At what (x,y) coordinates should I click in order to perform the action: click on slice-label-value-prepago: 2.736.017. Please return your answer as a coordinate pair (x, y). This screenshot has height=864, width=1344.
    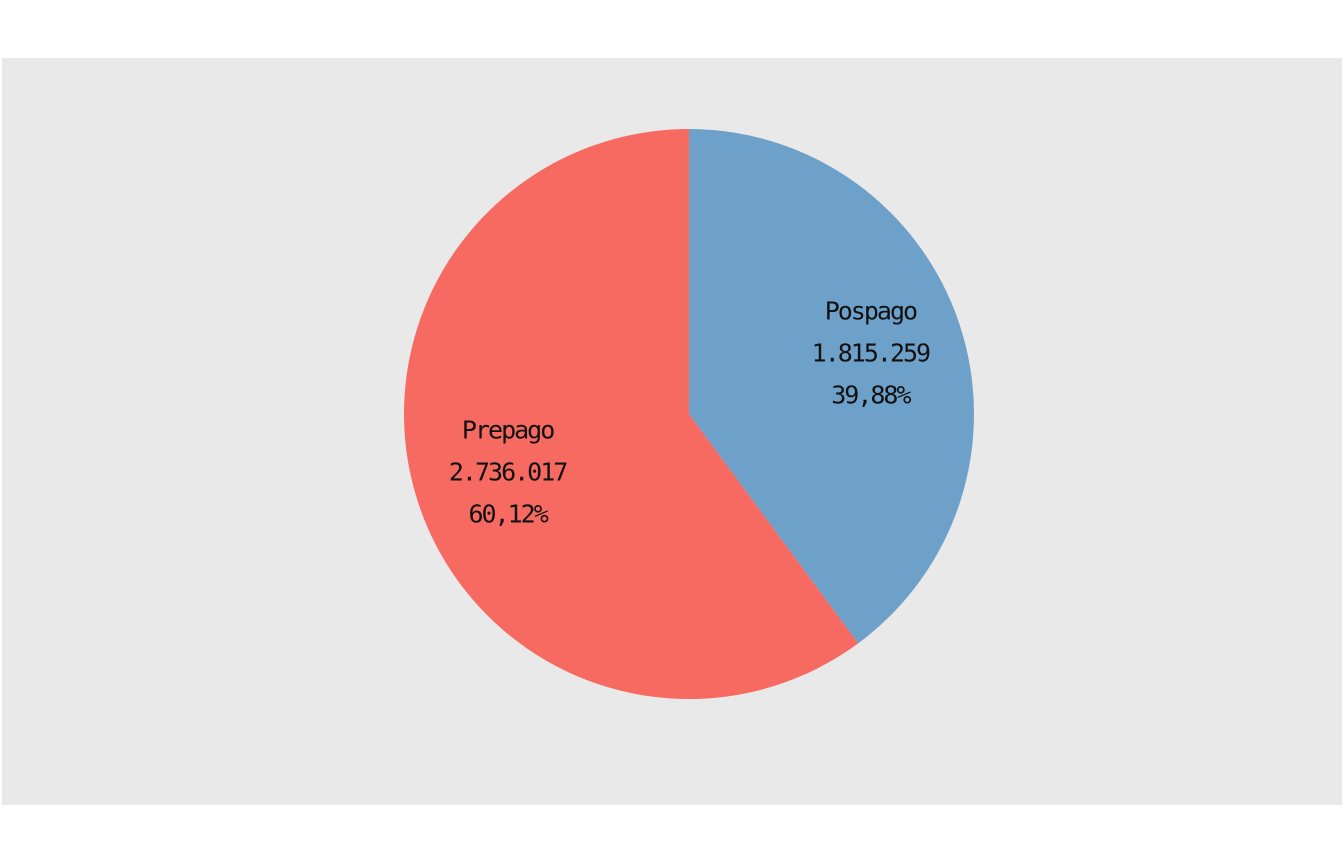
    Looking at the image, I should click on (508, 472).